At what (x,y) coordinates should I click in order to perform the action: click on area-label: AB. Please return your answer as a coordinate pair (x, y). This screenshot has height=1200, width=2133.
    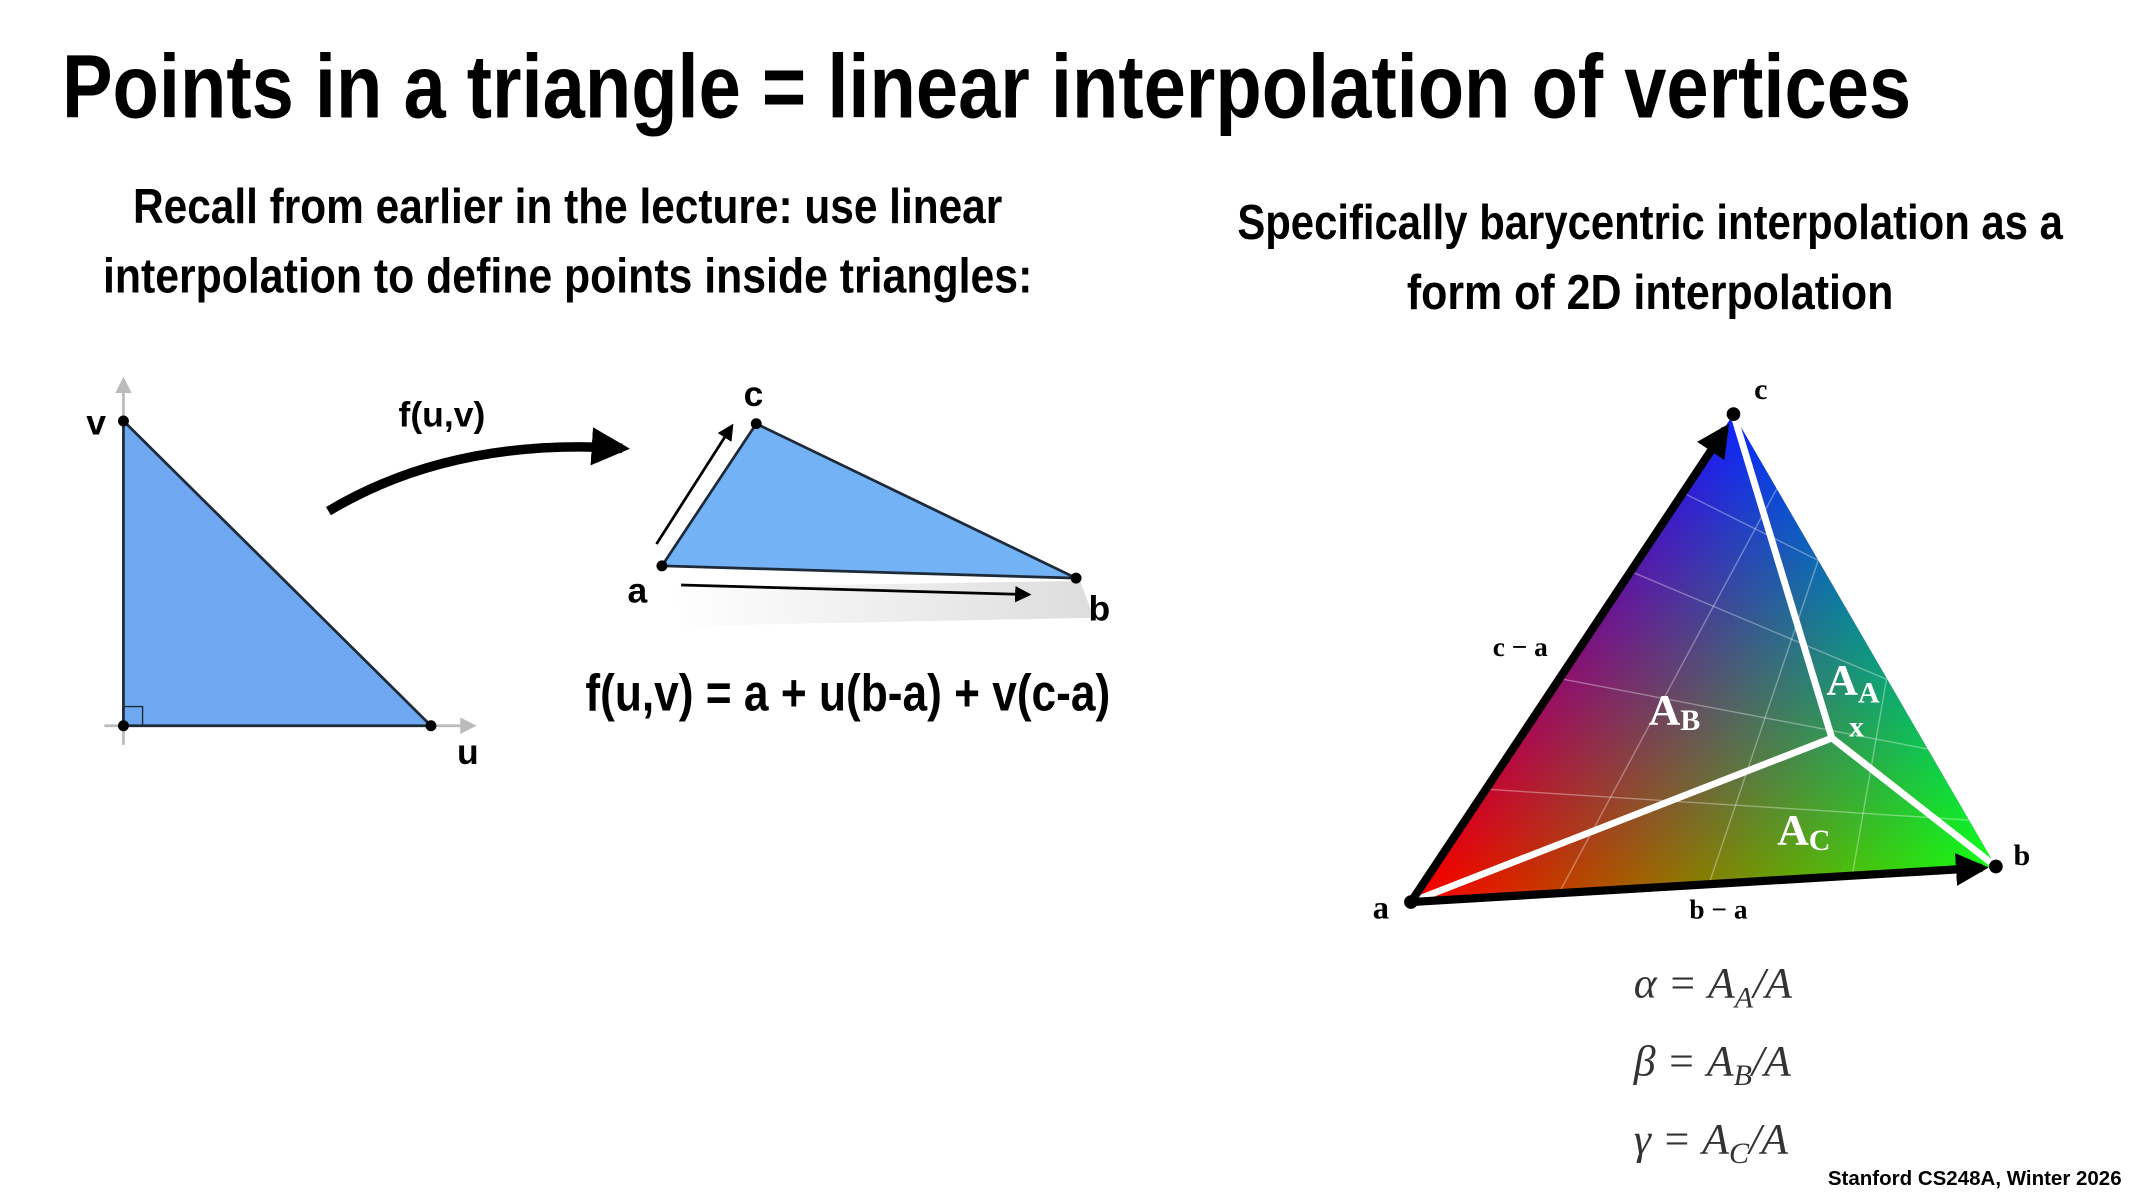
    Looking at the image, I should click on (1675, 711).